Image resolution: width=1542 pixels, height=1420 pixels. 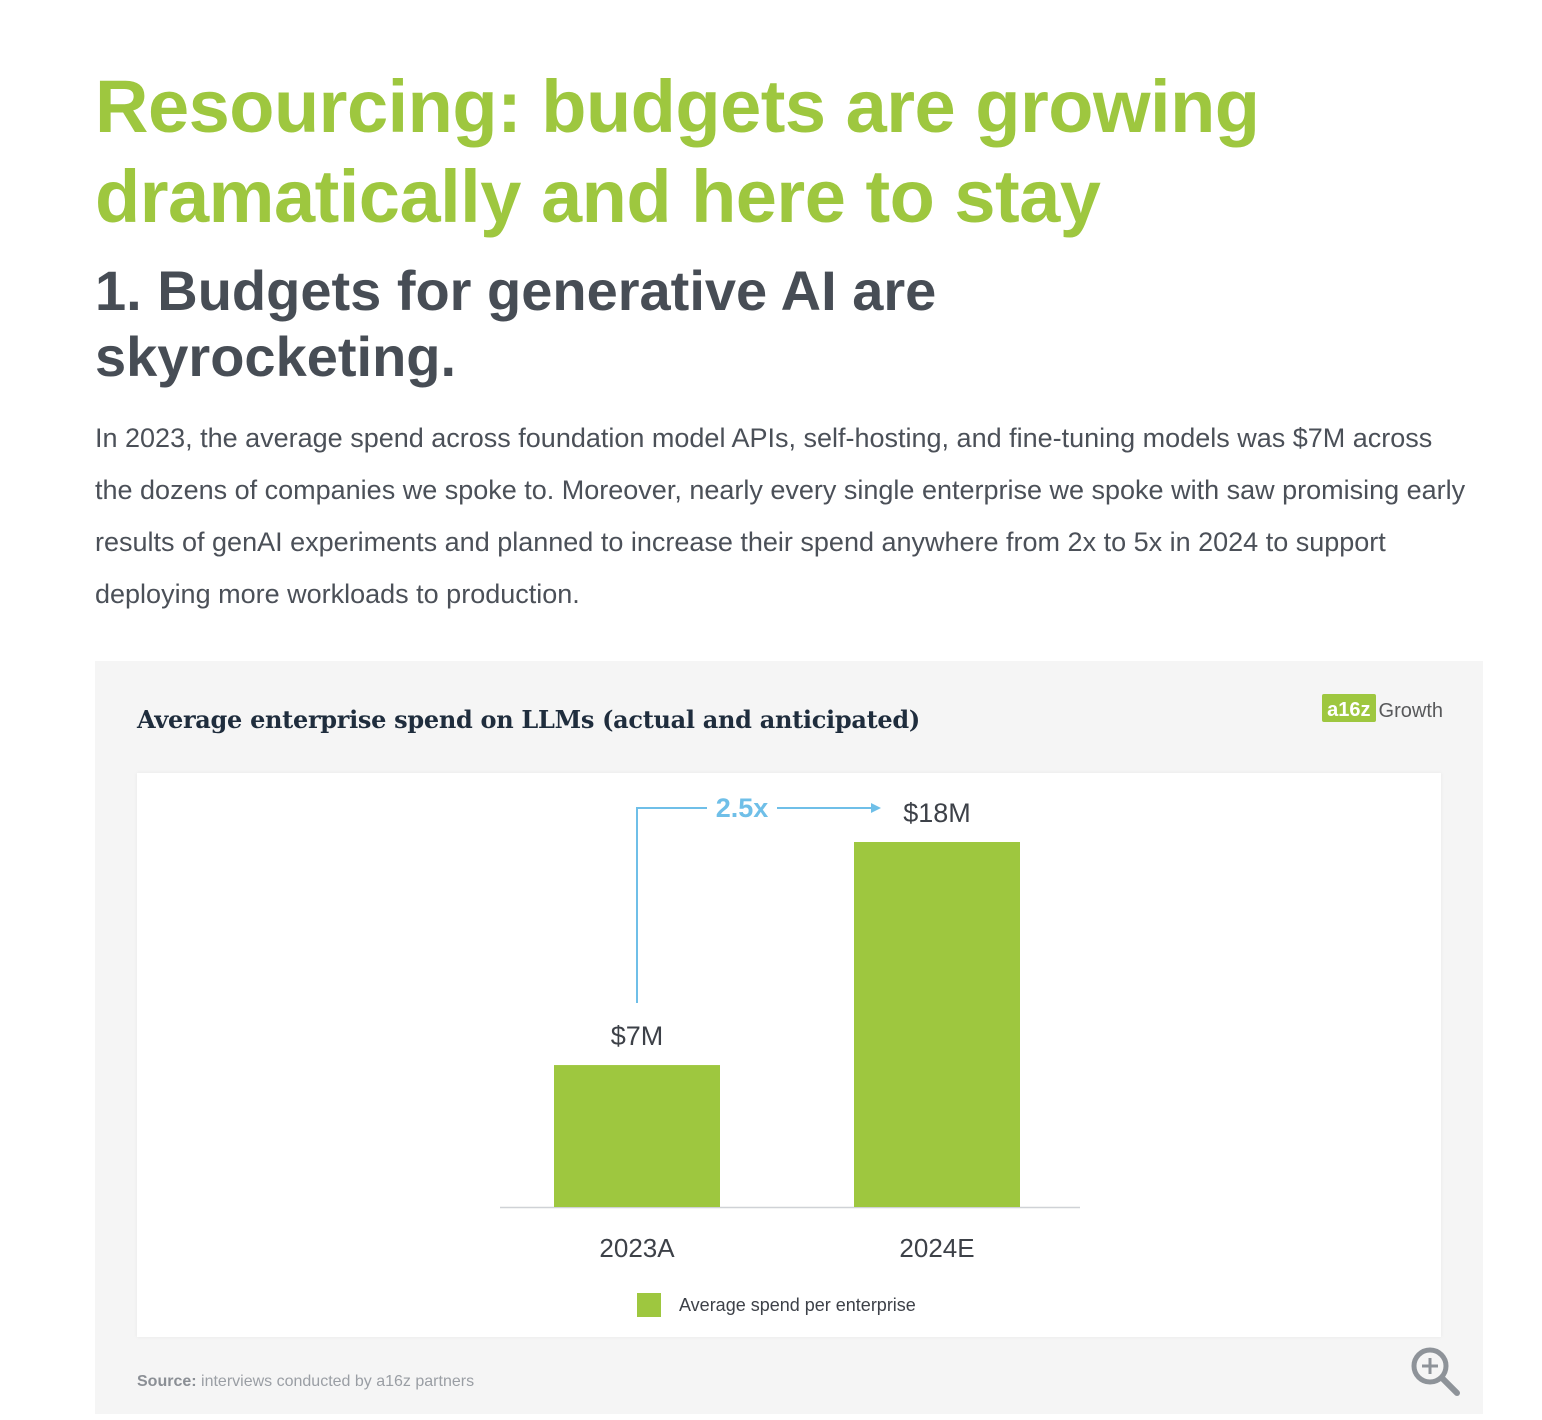 I want to click on growth-arrow-head, so click(x=876, y=808).